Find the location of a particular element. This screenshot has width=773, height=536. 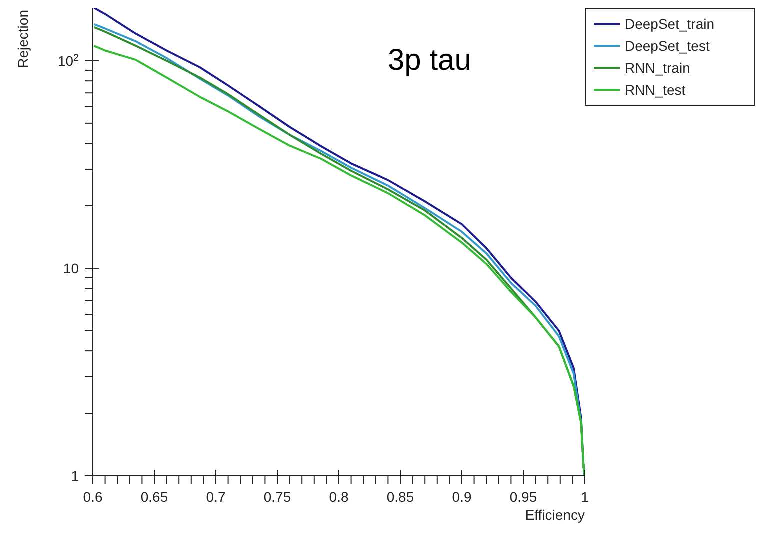

x-tick-label: 0.9 is located at coordinates (462, 497).